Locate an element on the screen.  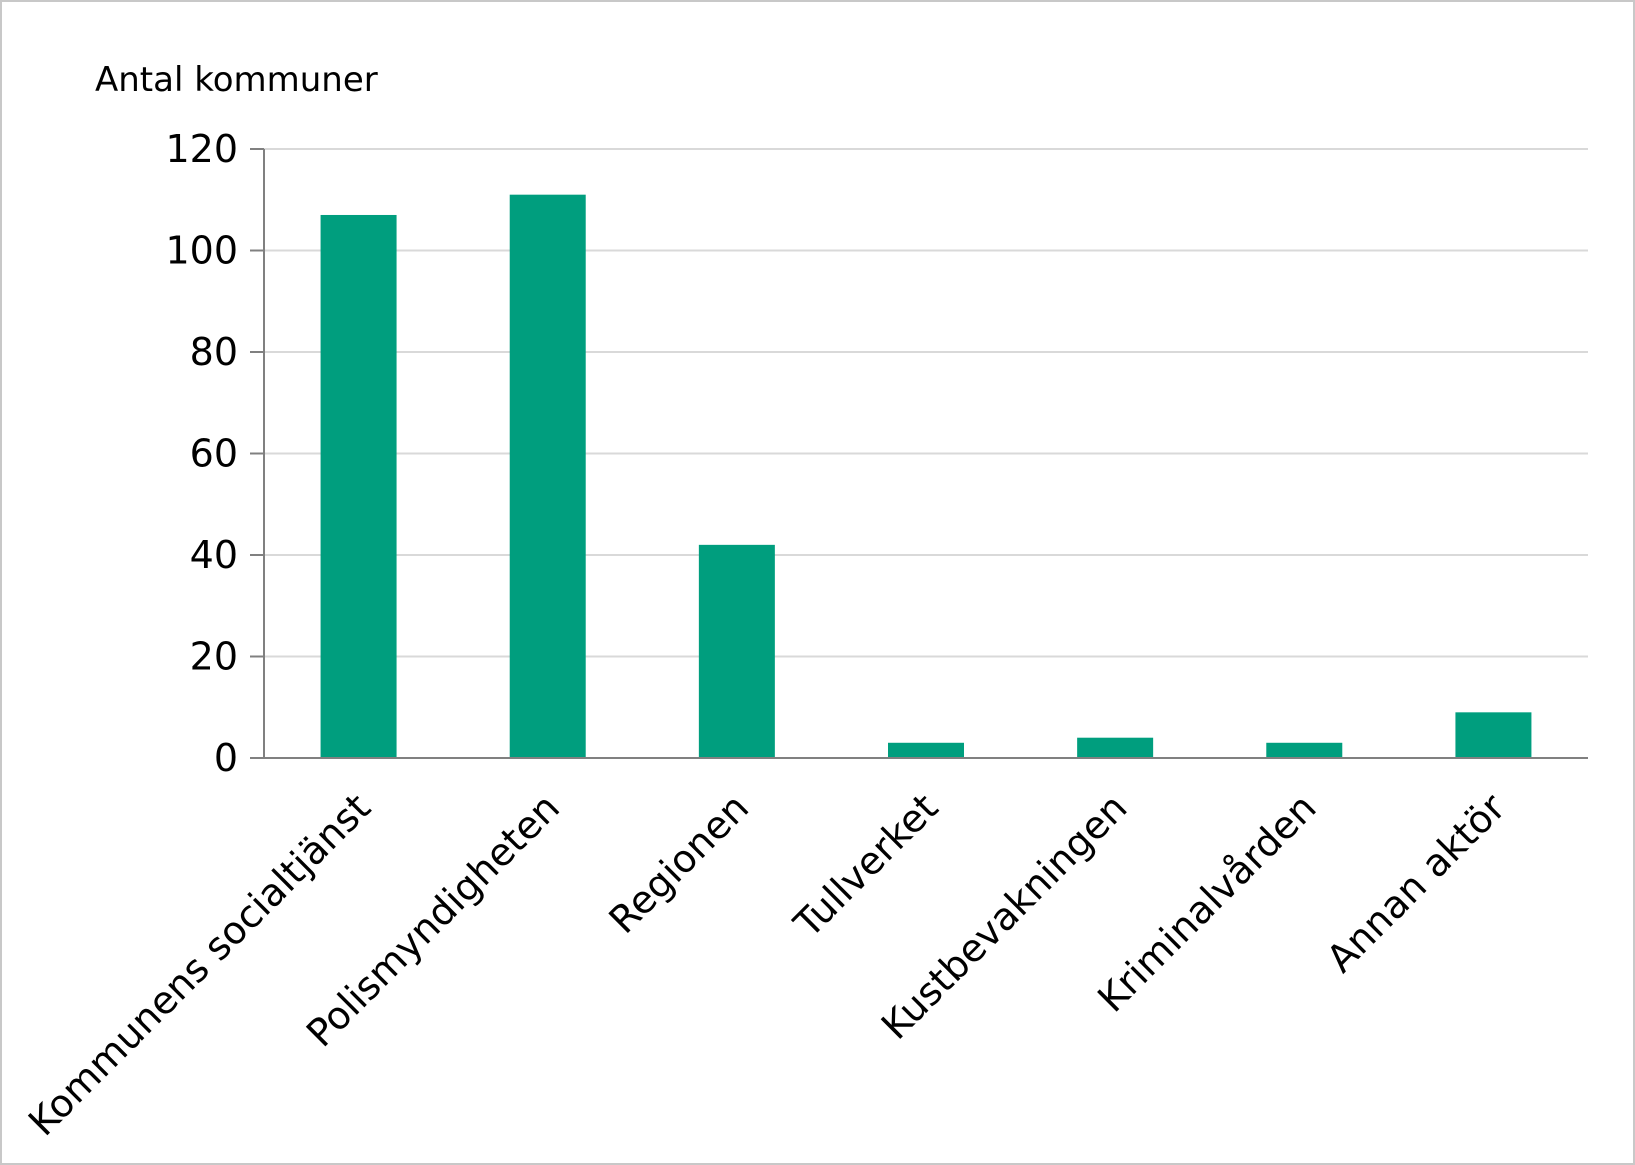
y-tick-label: 0 is located at coordinates (226, 758).